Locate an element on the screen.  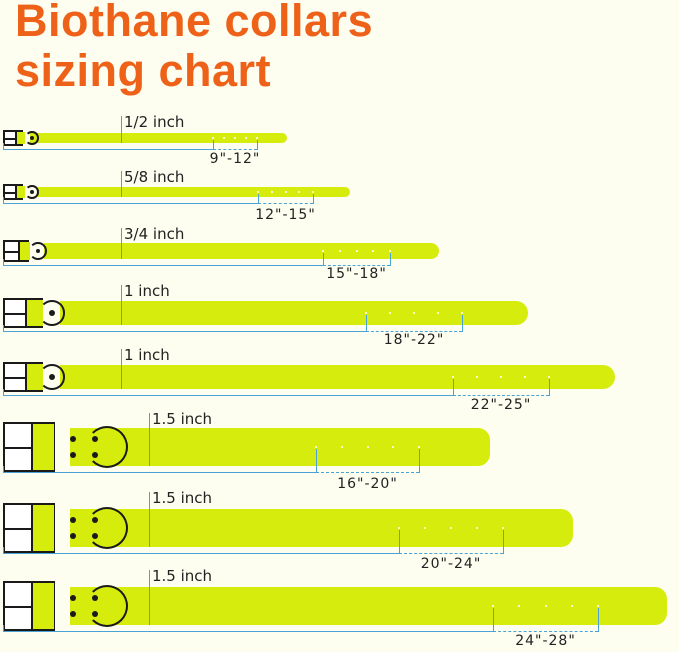
size-range-label: 22"-25" is located at coordinates (501, 405).